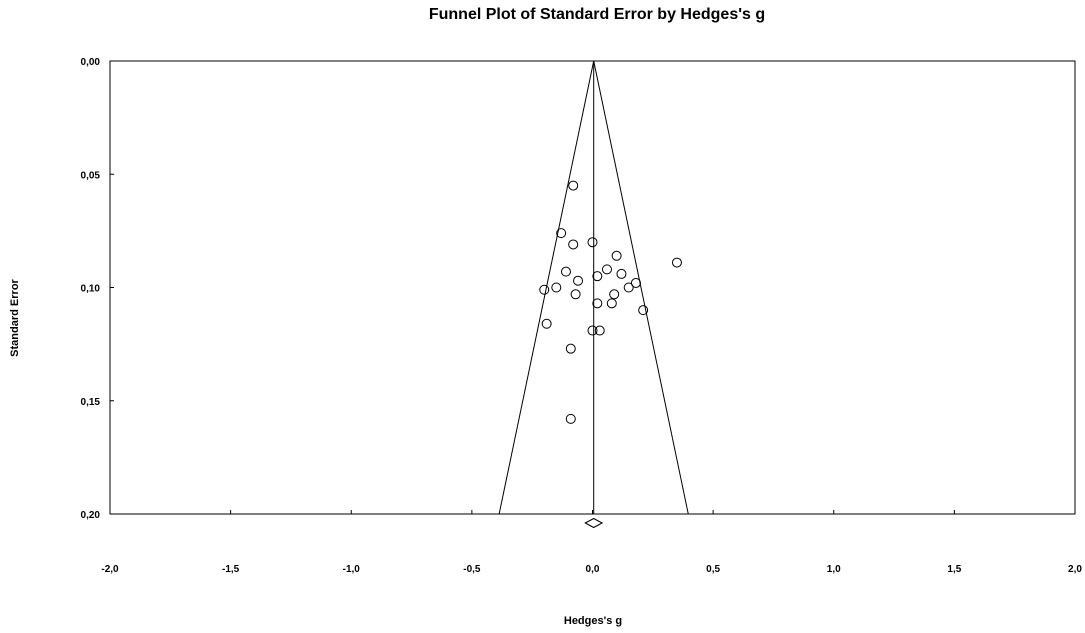  I want to click on x-tick-label: -2,0, so click(110, 569).